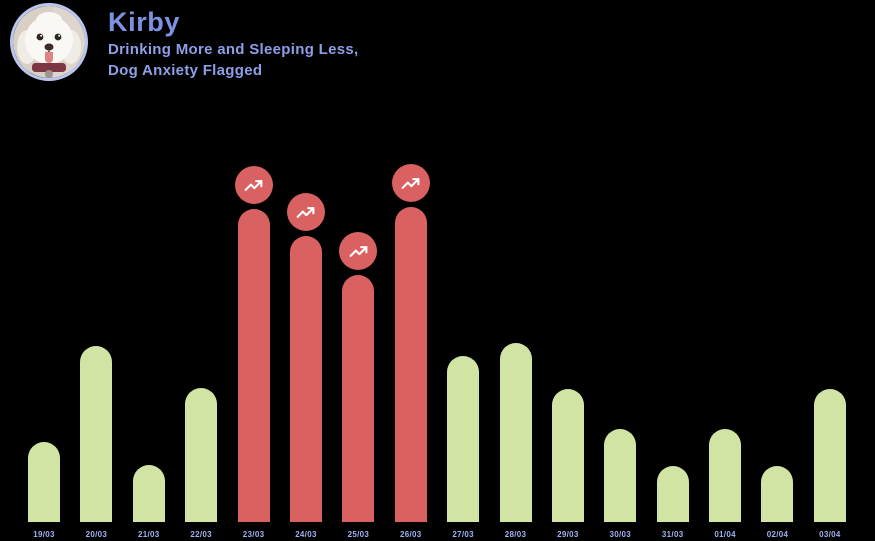  Describe the element at coordinates (463, 447) in the screenshot. I see `bar: 27/03` at that location.